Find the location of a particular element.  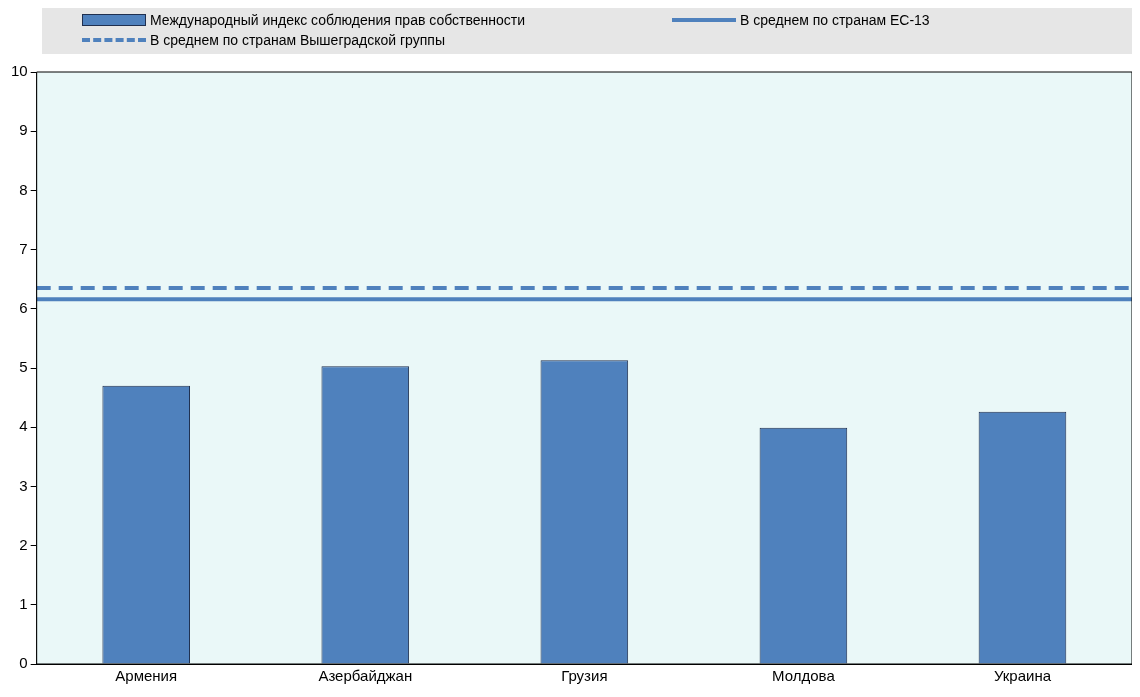

y-tick-label: 0 is located at coordinates (23, 663).